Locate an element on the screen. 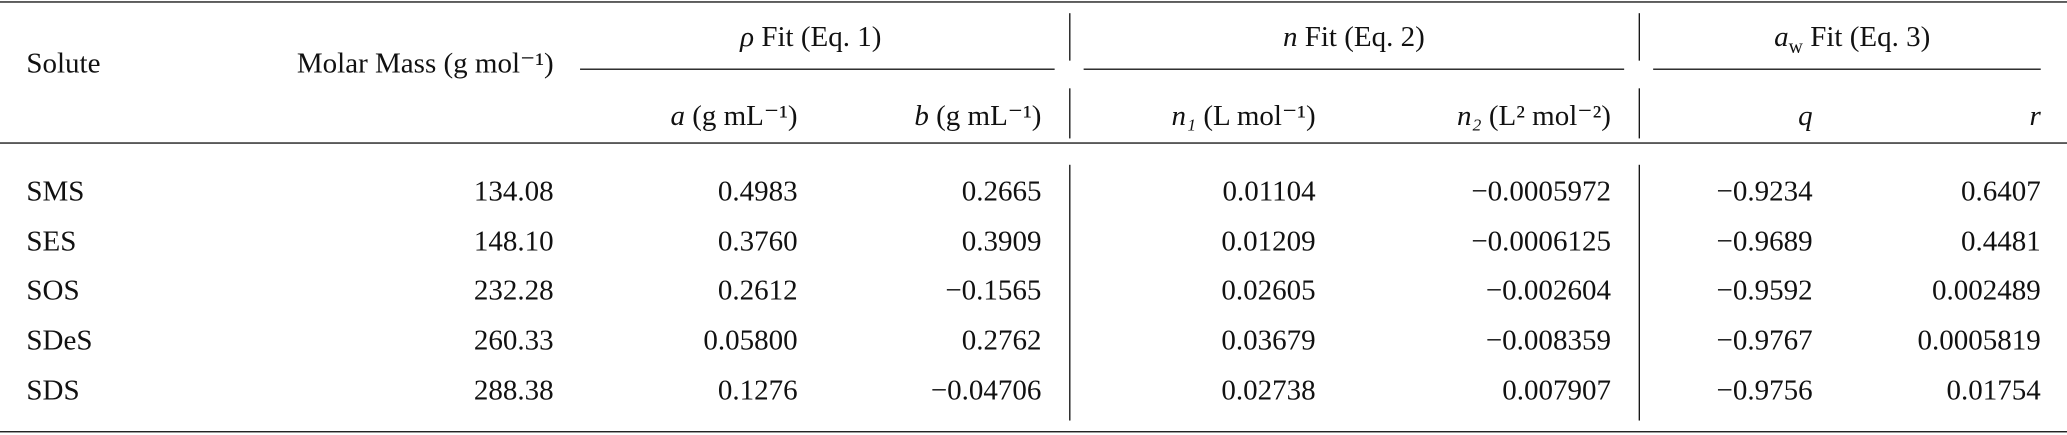 The width and height of the screenshot is (2067, 435). label-text: (L mol⁻¹) is located at coordinates (1259, 115).